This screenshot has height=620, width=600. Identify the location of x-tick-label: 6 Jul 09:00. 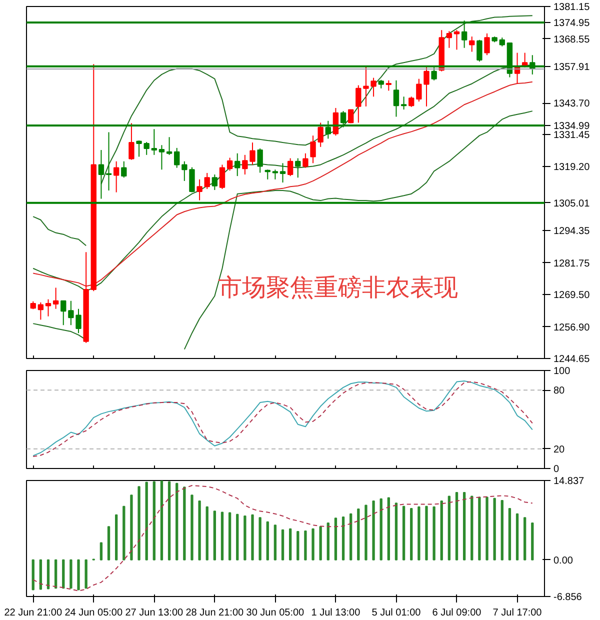
(457, 613).